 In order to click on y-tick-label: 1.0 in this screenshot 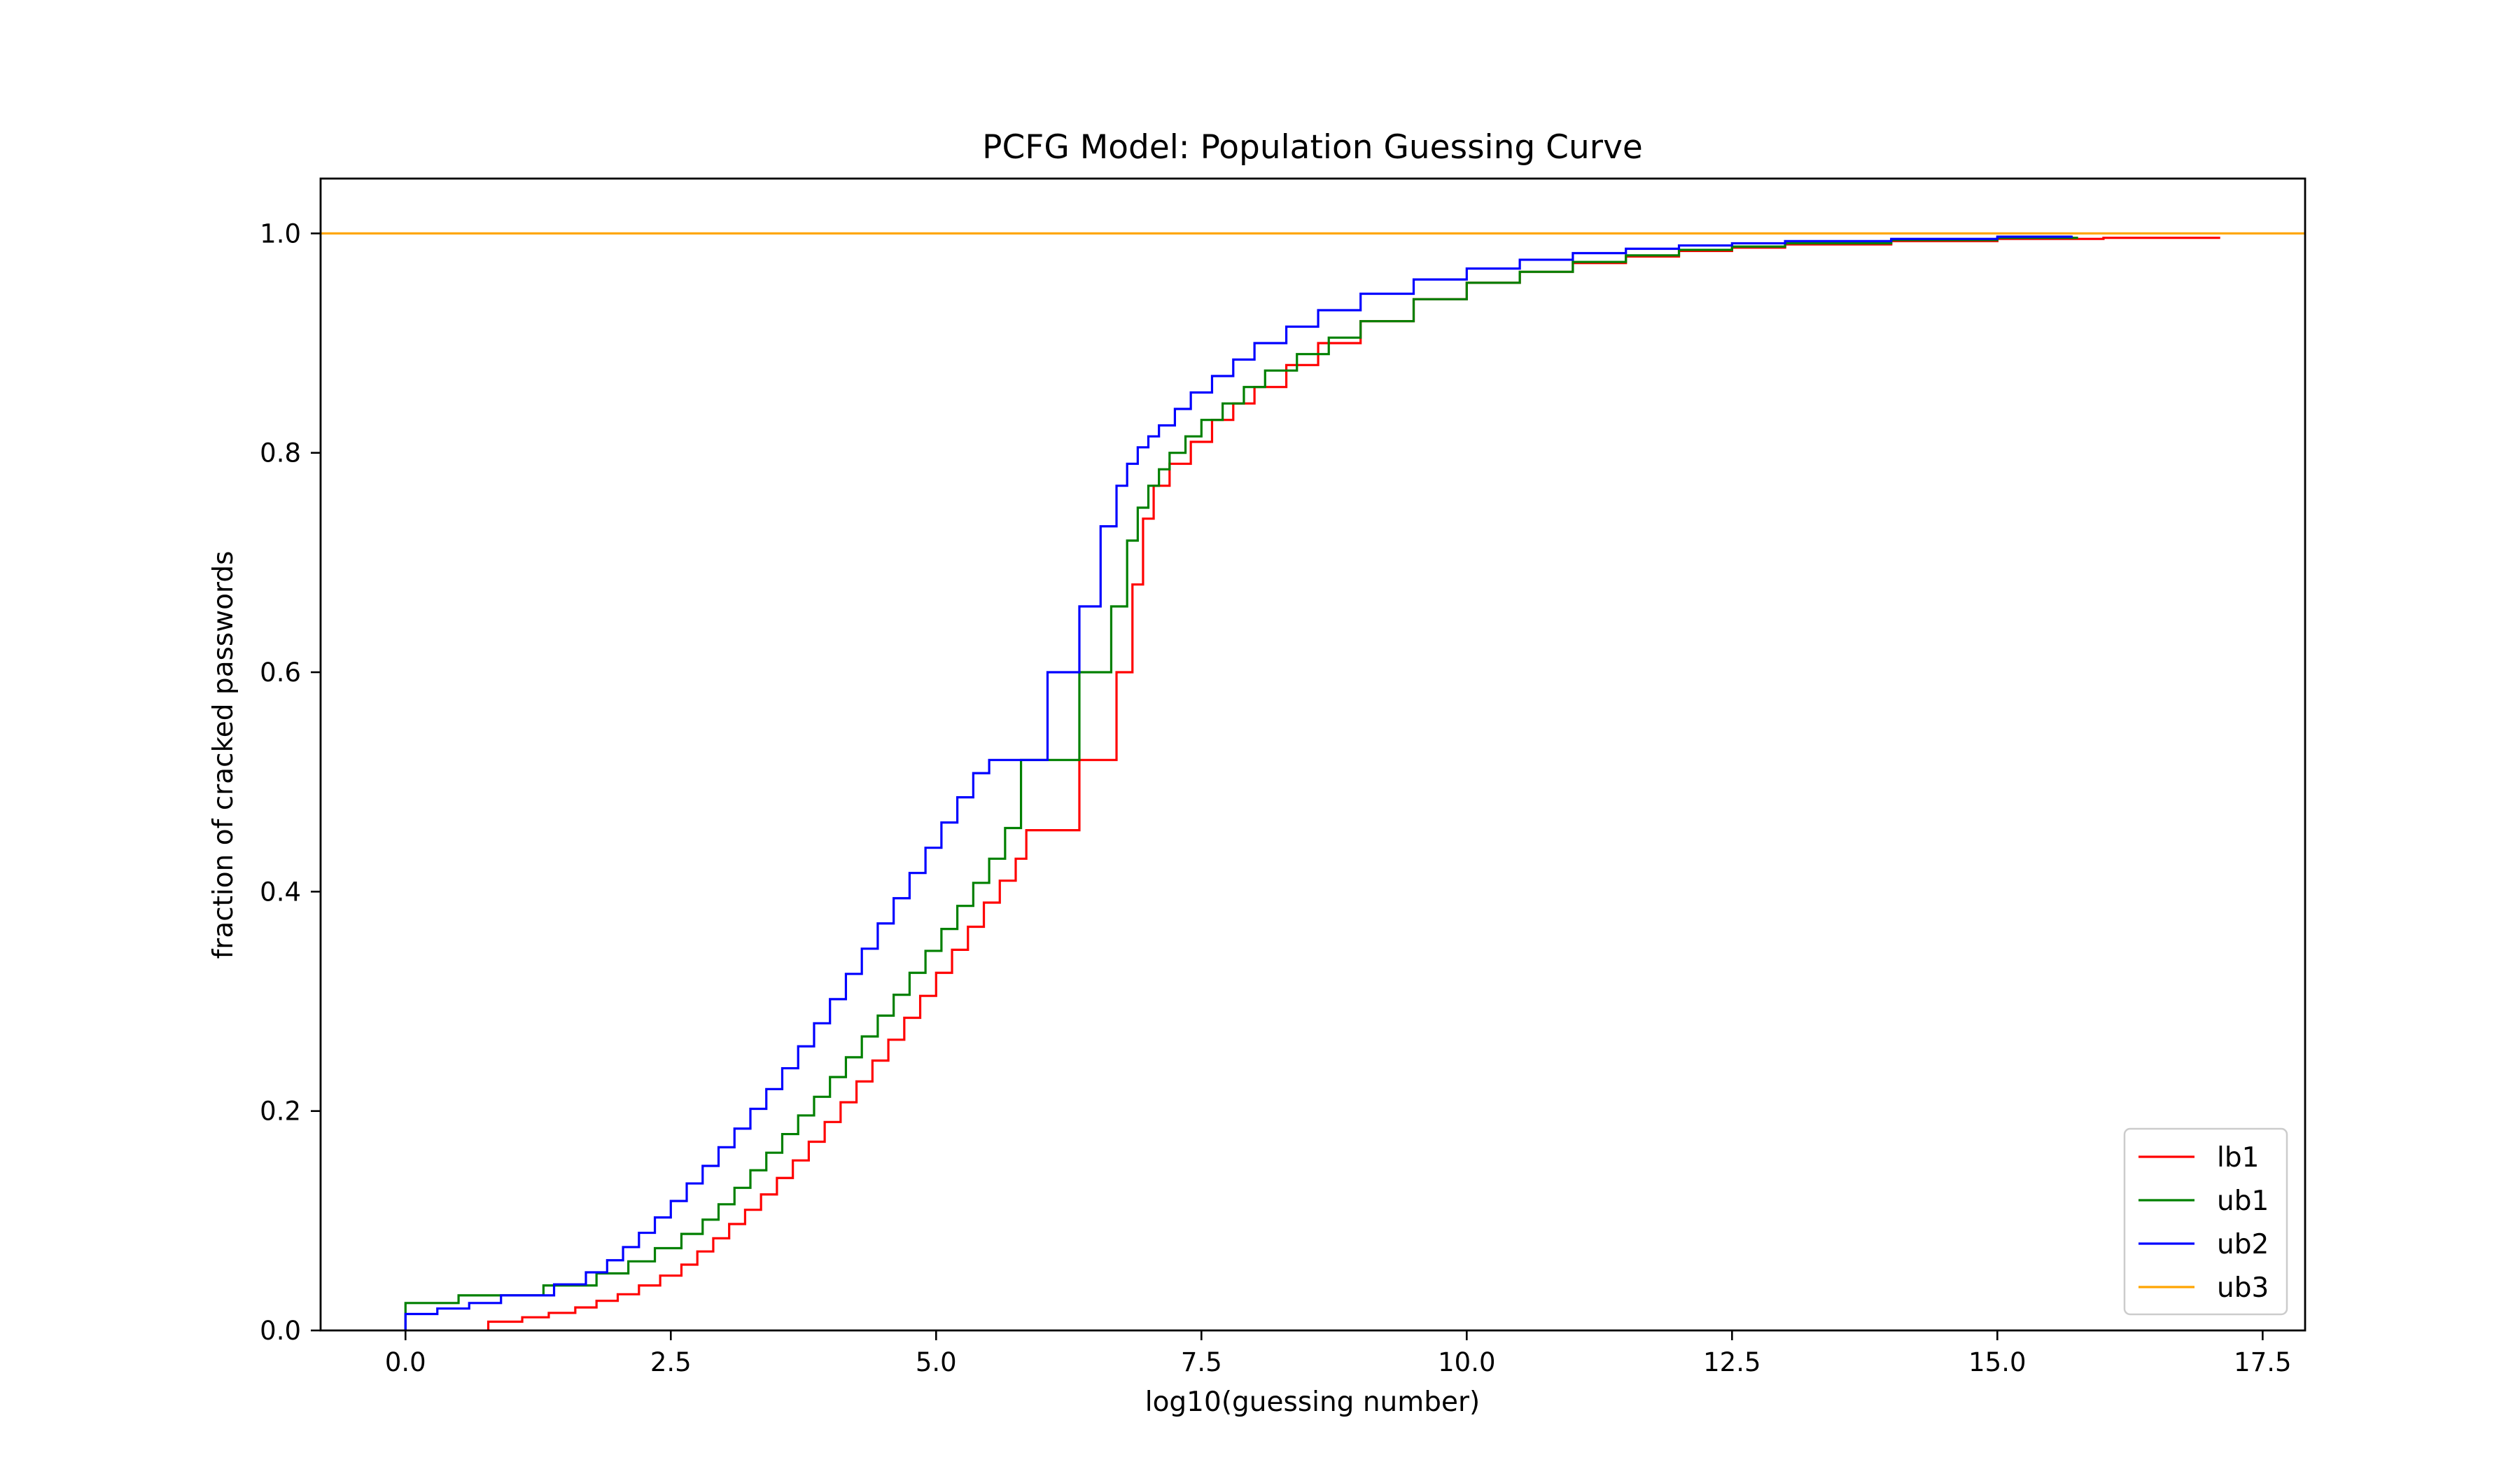, I will do `click(280, 234)`.